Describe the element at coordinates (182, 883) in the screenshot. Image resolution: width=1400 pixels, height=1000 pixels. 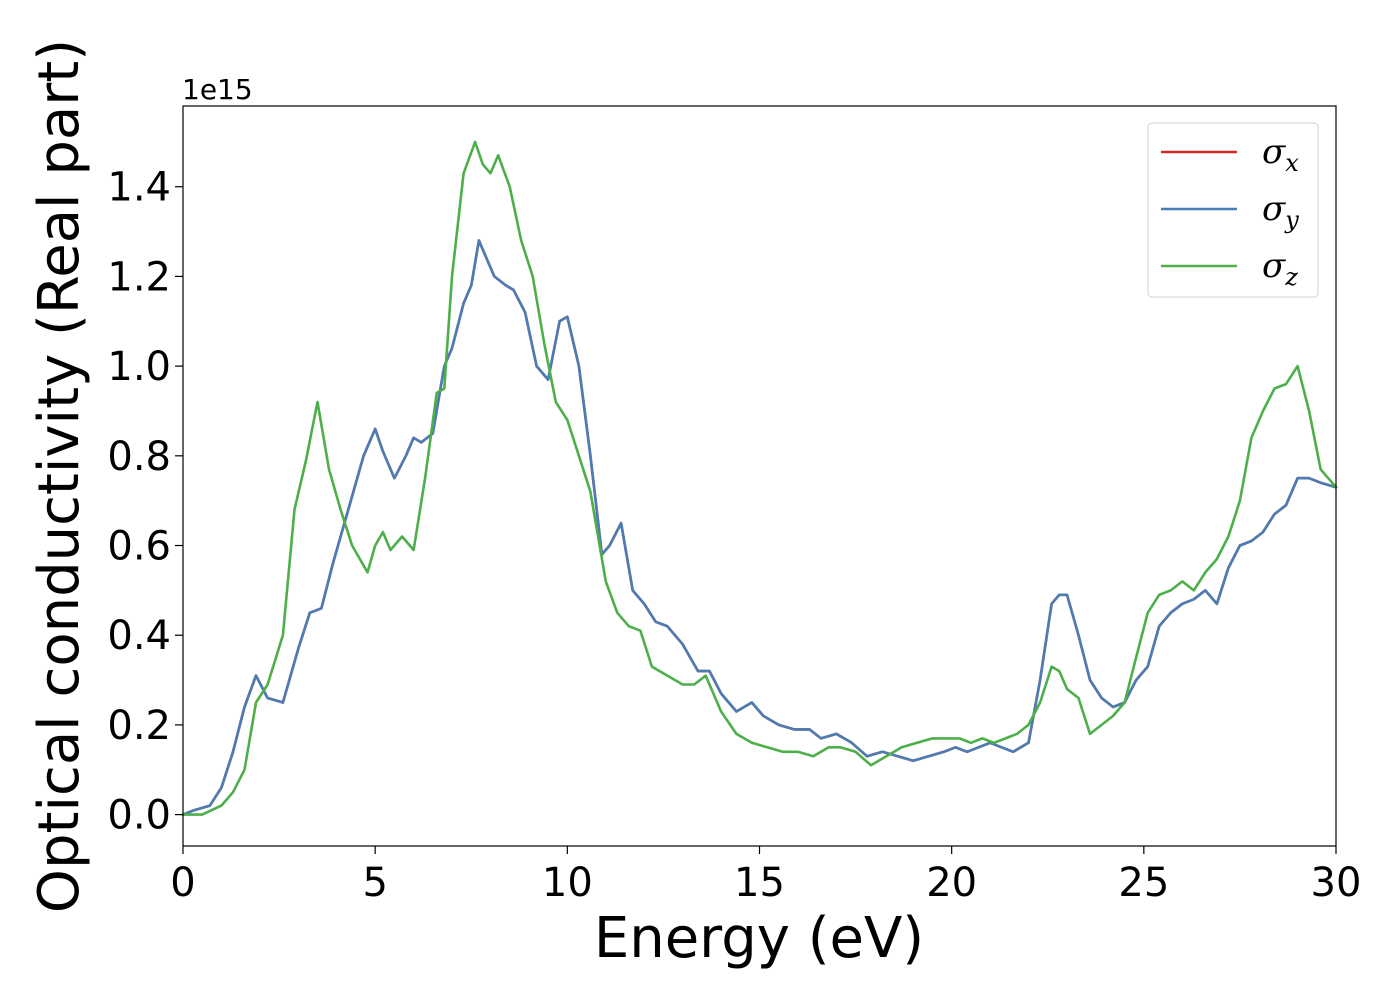
I see `x-tick-label: 0` at that location.